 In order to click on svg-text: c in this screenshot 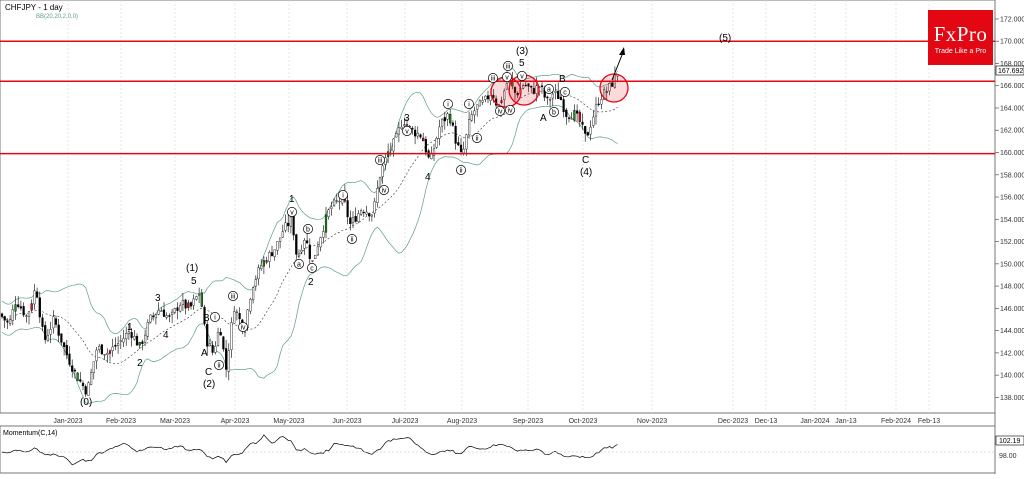, I will do `click(312, 269)`.